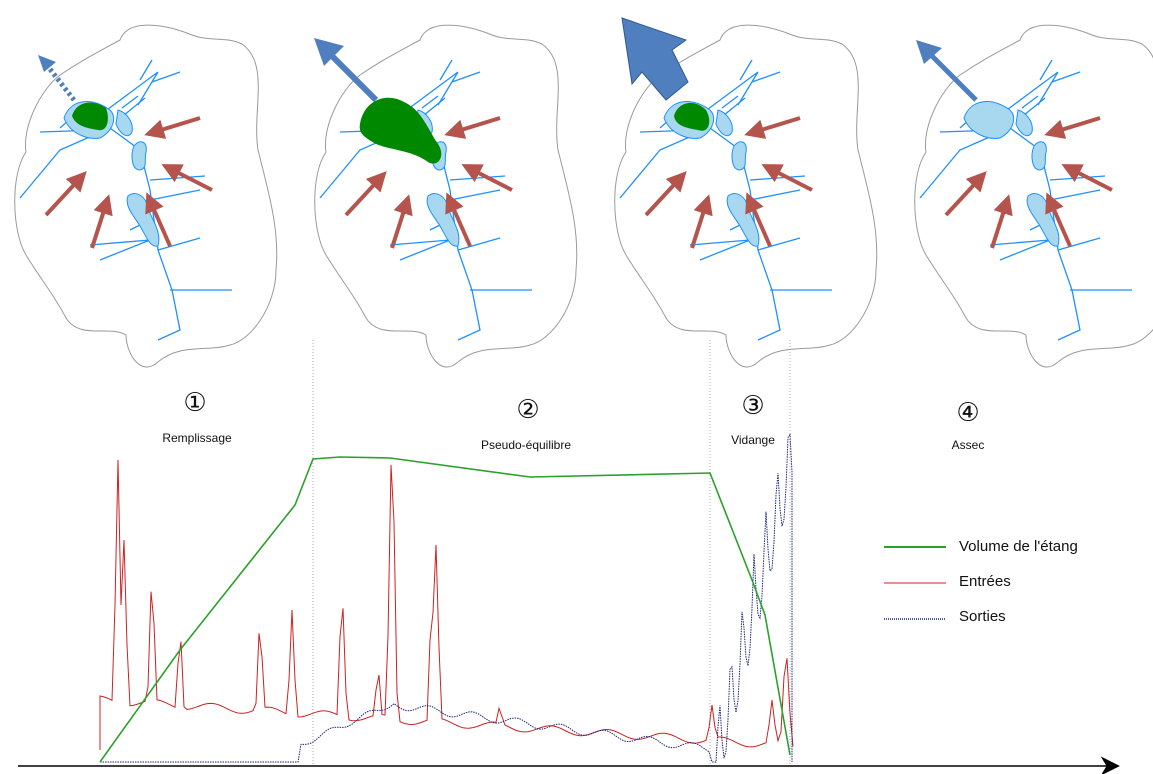 Image resolution: width=1153 pixels, height=774 pixels. I want to click on phase-3-number: ③, so click(753, 406).